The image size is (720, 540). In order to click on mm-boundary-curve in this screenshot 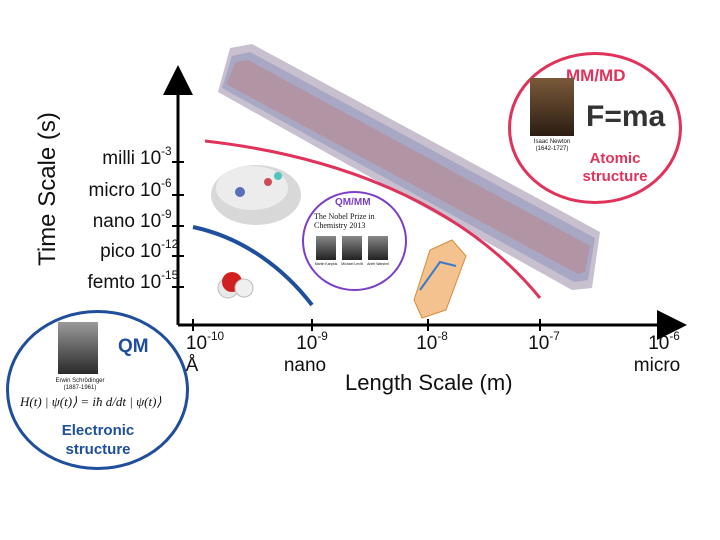, I will do `click(373, 219)`.